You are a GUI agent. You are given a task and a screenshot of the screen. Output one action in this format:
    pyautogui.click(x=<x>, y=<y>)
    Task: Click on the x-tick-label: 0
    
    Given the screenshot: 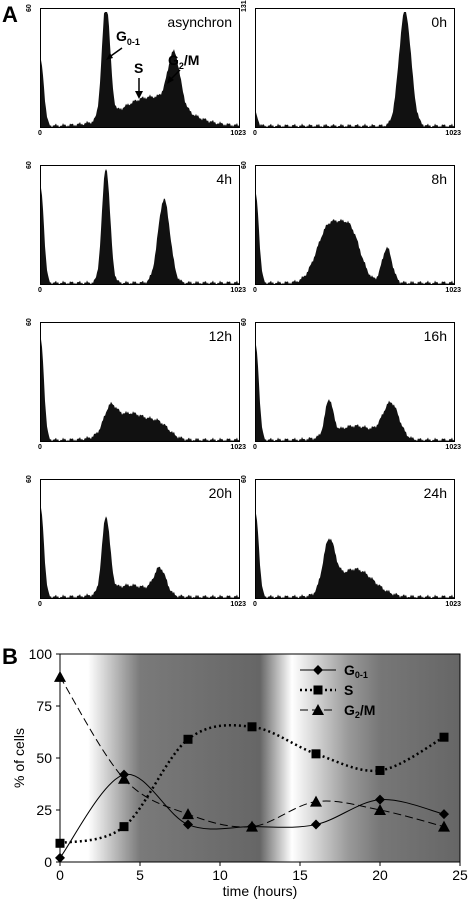 What is the action you would take?
    pyautogui.click(x=60, y=875)
    